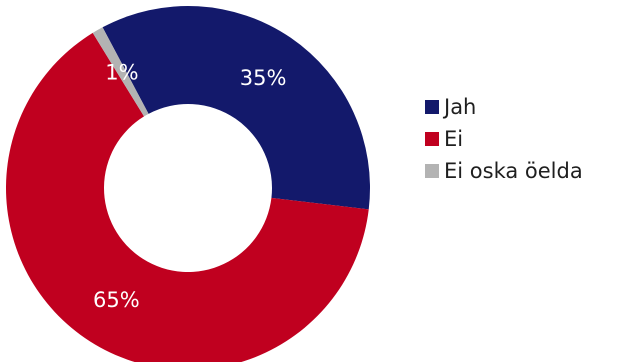 The image size is (623, 362). I want to click on legend-label-ei: Ei, so click(453, 139).